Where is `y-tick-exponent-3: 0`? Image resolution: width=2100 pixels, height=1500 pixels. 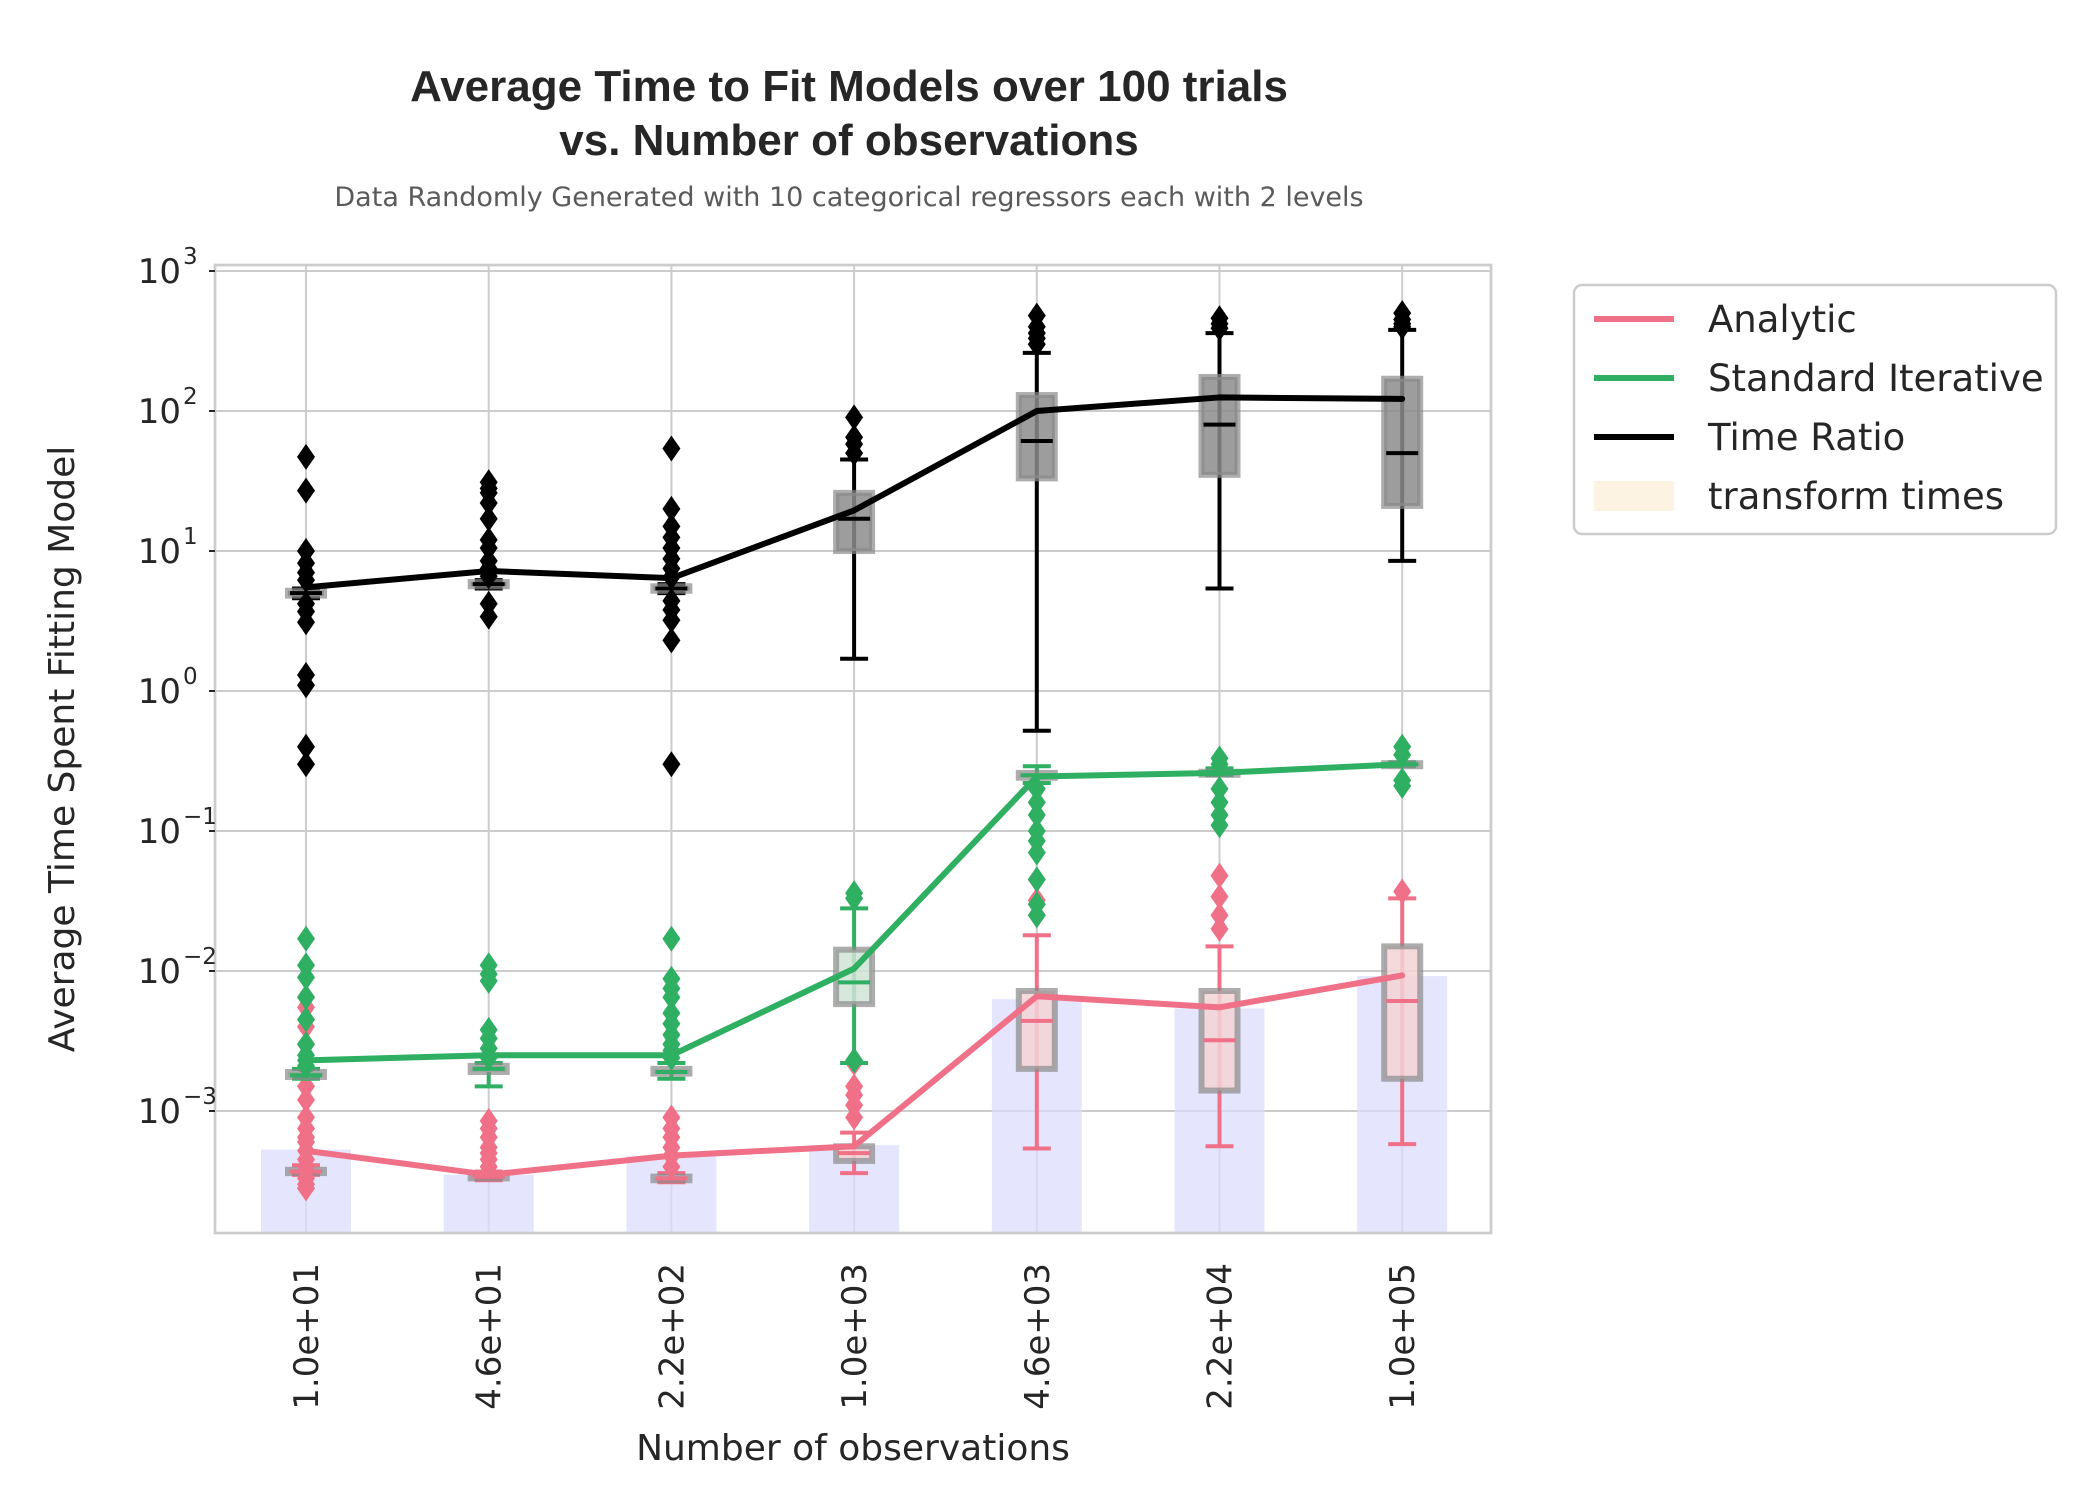
y-tick-exponent-3: 0 is located at coordinates (190, 677).